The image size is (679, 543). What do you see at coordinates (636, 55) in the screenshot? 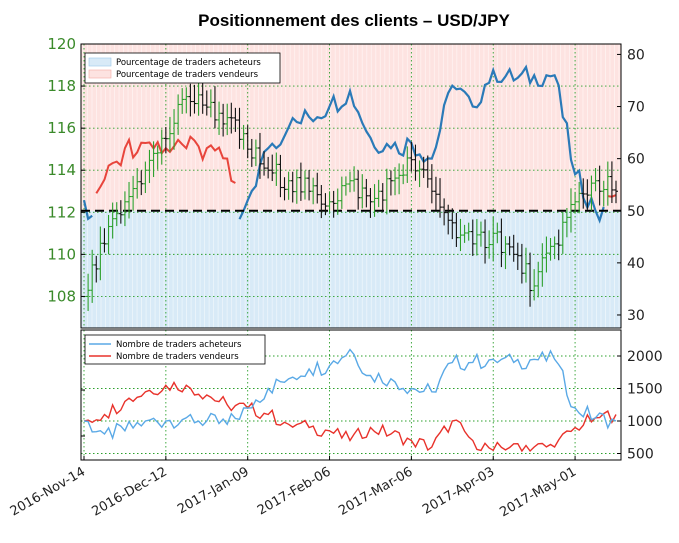
I see `right-tick-label: 80` at bounding box center [636, 55].